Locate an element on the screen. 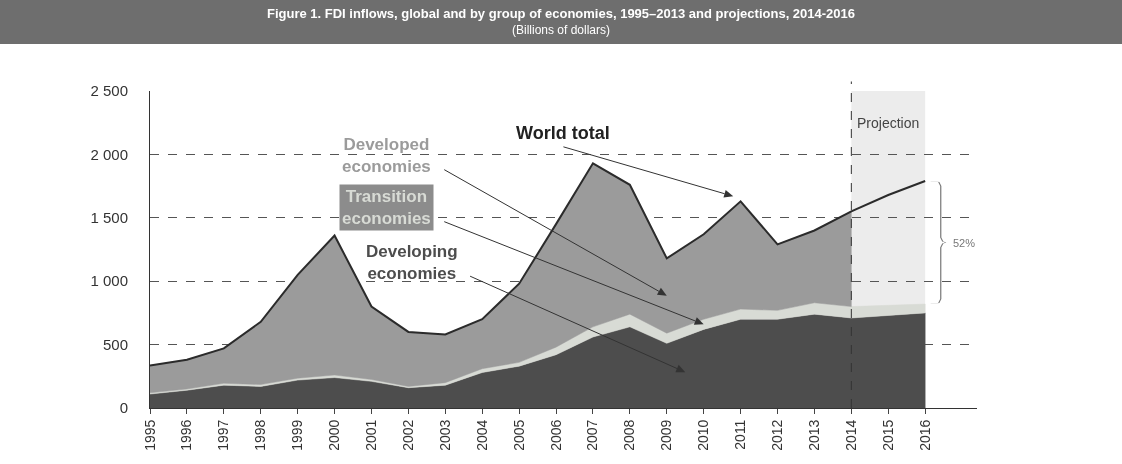 This screenshot has width=1122, height=464. x-tick-label: 2001 is located at coordinates (371, 435).